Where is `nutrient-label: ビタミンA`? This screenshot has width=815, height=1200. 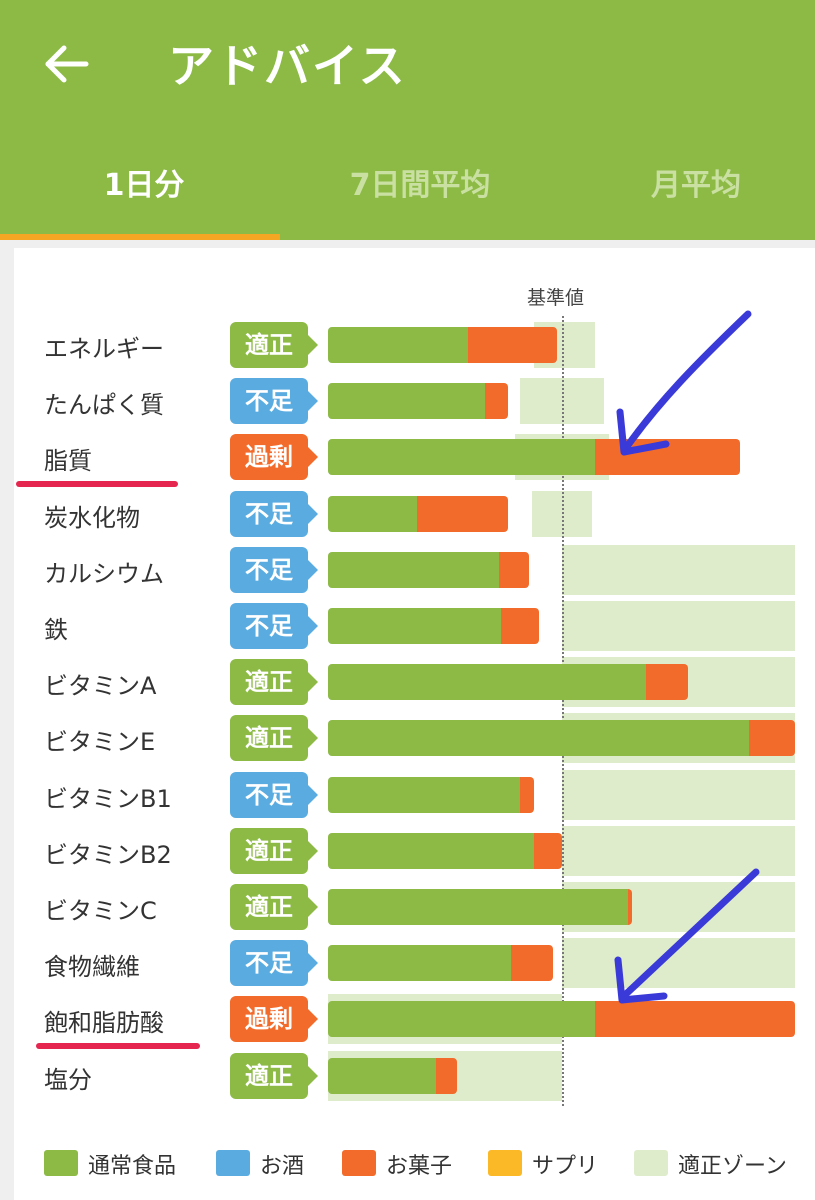
nutrient-label: ビタミンA is located at coordinates (100, 686).